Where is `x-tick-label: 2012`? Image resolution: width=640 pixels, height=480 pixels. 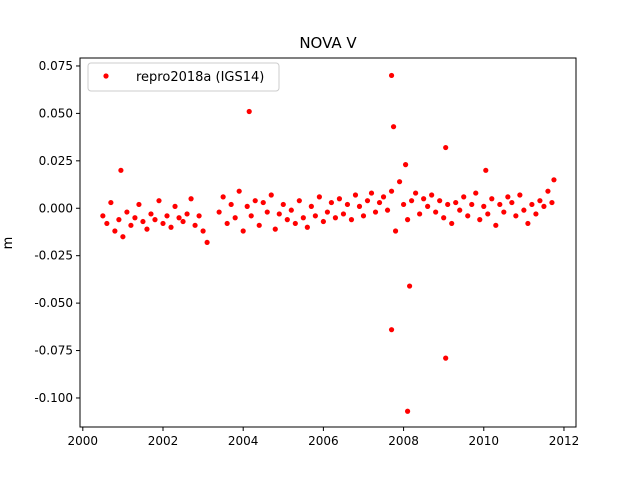 x-tick-label: 2012 is located at coordinates (564, 441).